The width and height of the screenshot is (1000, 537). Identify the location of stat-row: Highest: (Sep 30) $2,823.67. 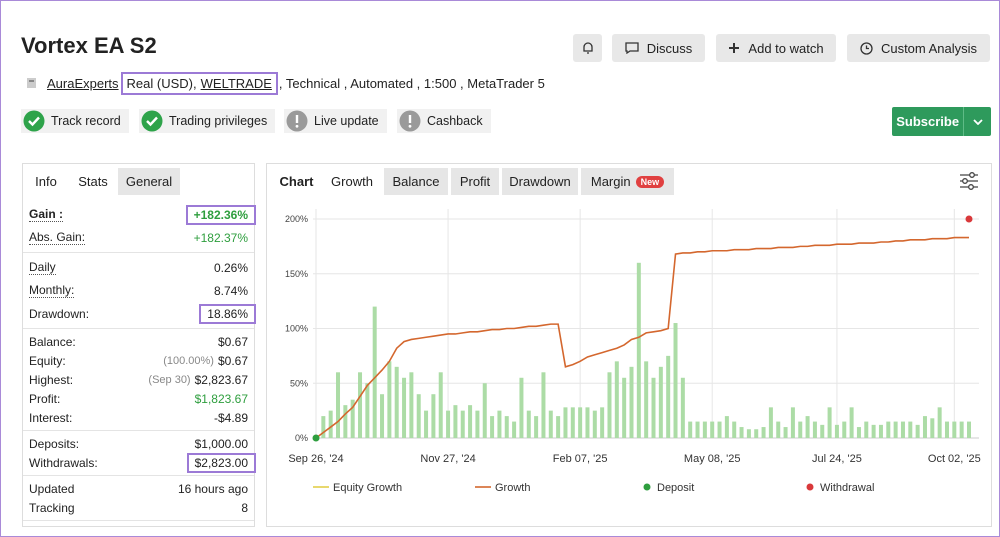
(138, 379).